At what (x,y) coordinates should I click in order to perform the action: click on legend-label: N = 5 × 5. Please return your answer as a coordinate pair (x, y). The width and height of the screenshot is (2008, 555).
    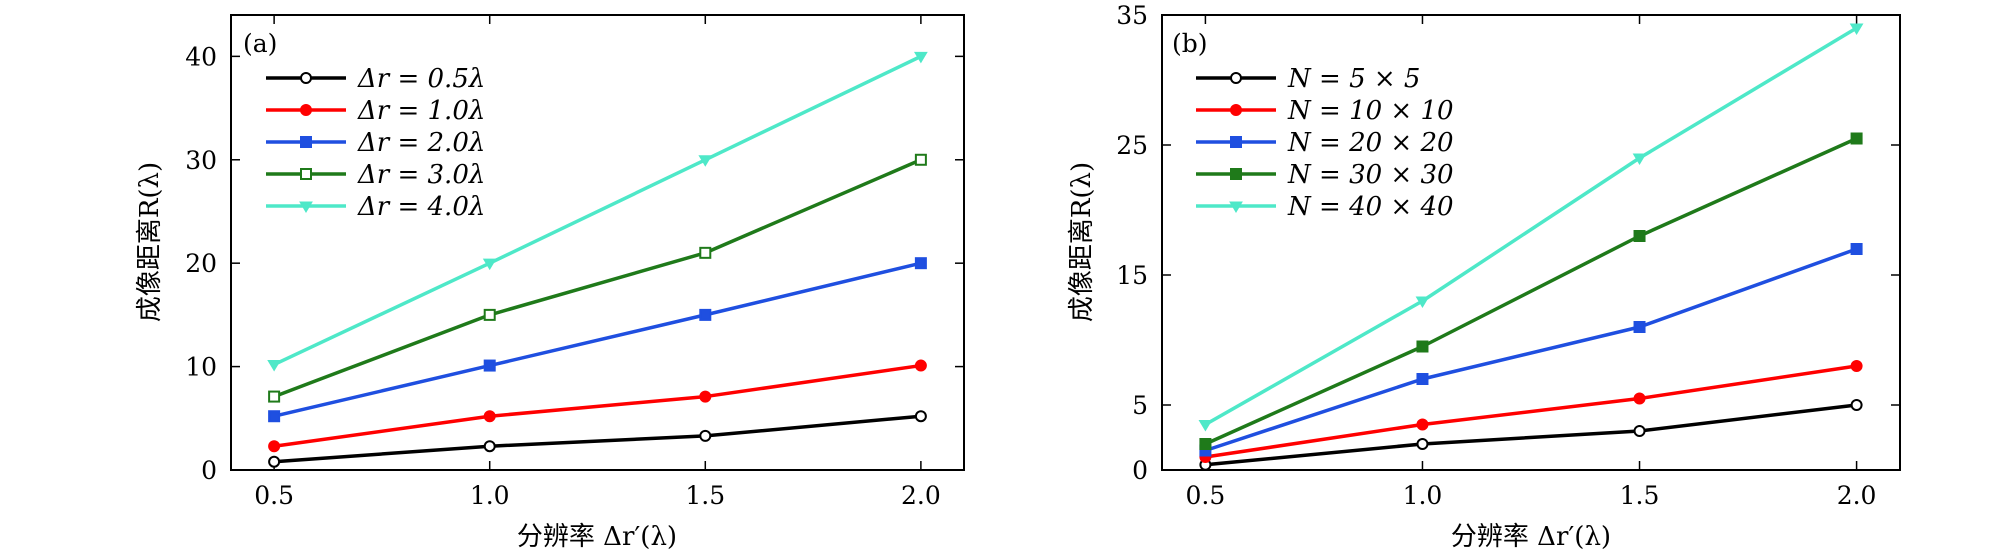
    Looking at the image, I should click on (1353, 79).